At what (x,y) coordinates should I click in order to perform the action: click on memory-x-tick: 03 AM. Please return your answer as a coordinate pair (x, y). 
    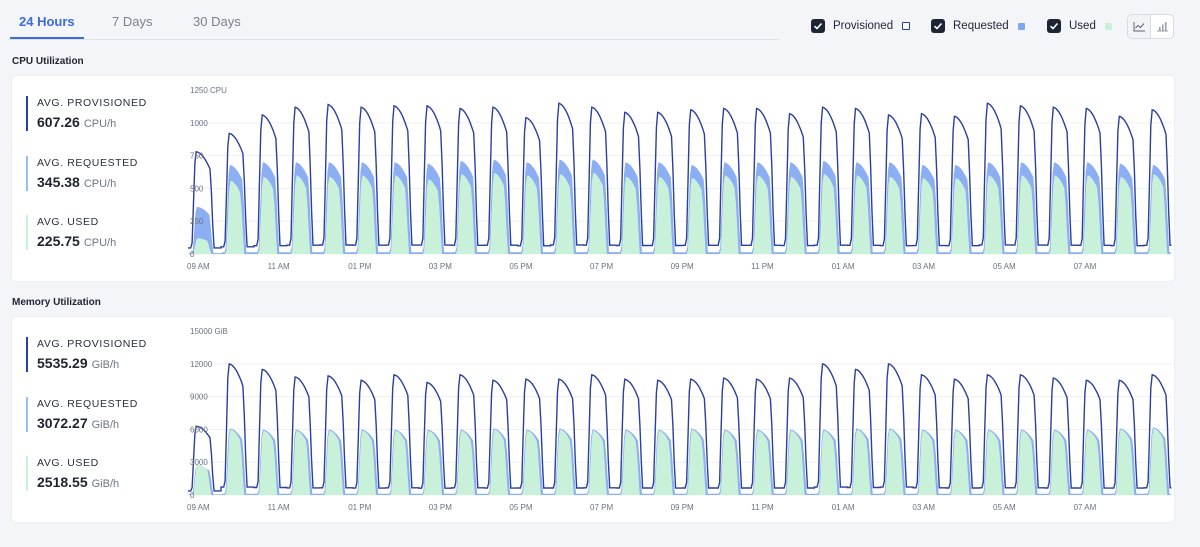
    Looking at the image, I should click on (923, 507).